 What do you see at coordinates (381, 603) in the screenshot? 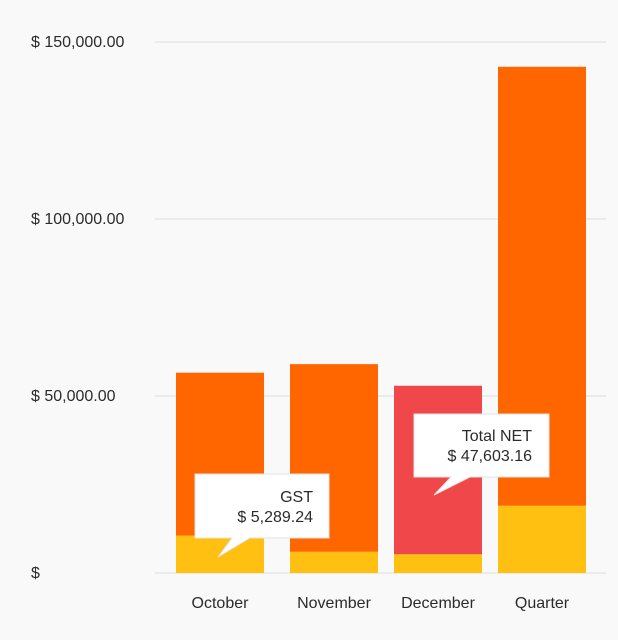
I see `x-axis-category-labels: October November December Quarter` at bounding box center [381, 603].